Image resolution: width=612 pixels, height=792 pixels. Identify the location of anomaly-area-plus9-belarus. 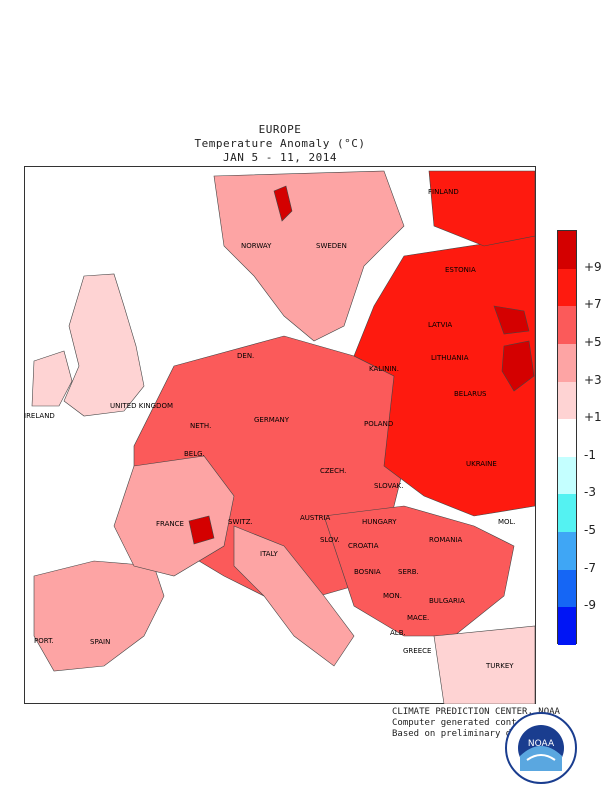
(518, 366).